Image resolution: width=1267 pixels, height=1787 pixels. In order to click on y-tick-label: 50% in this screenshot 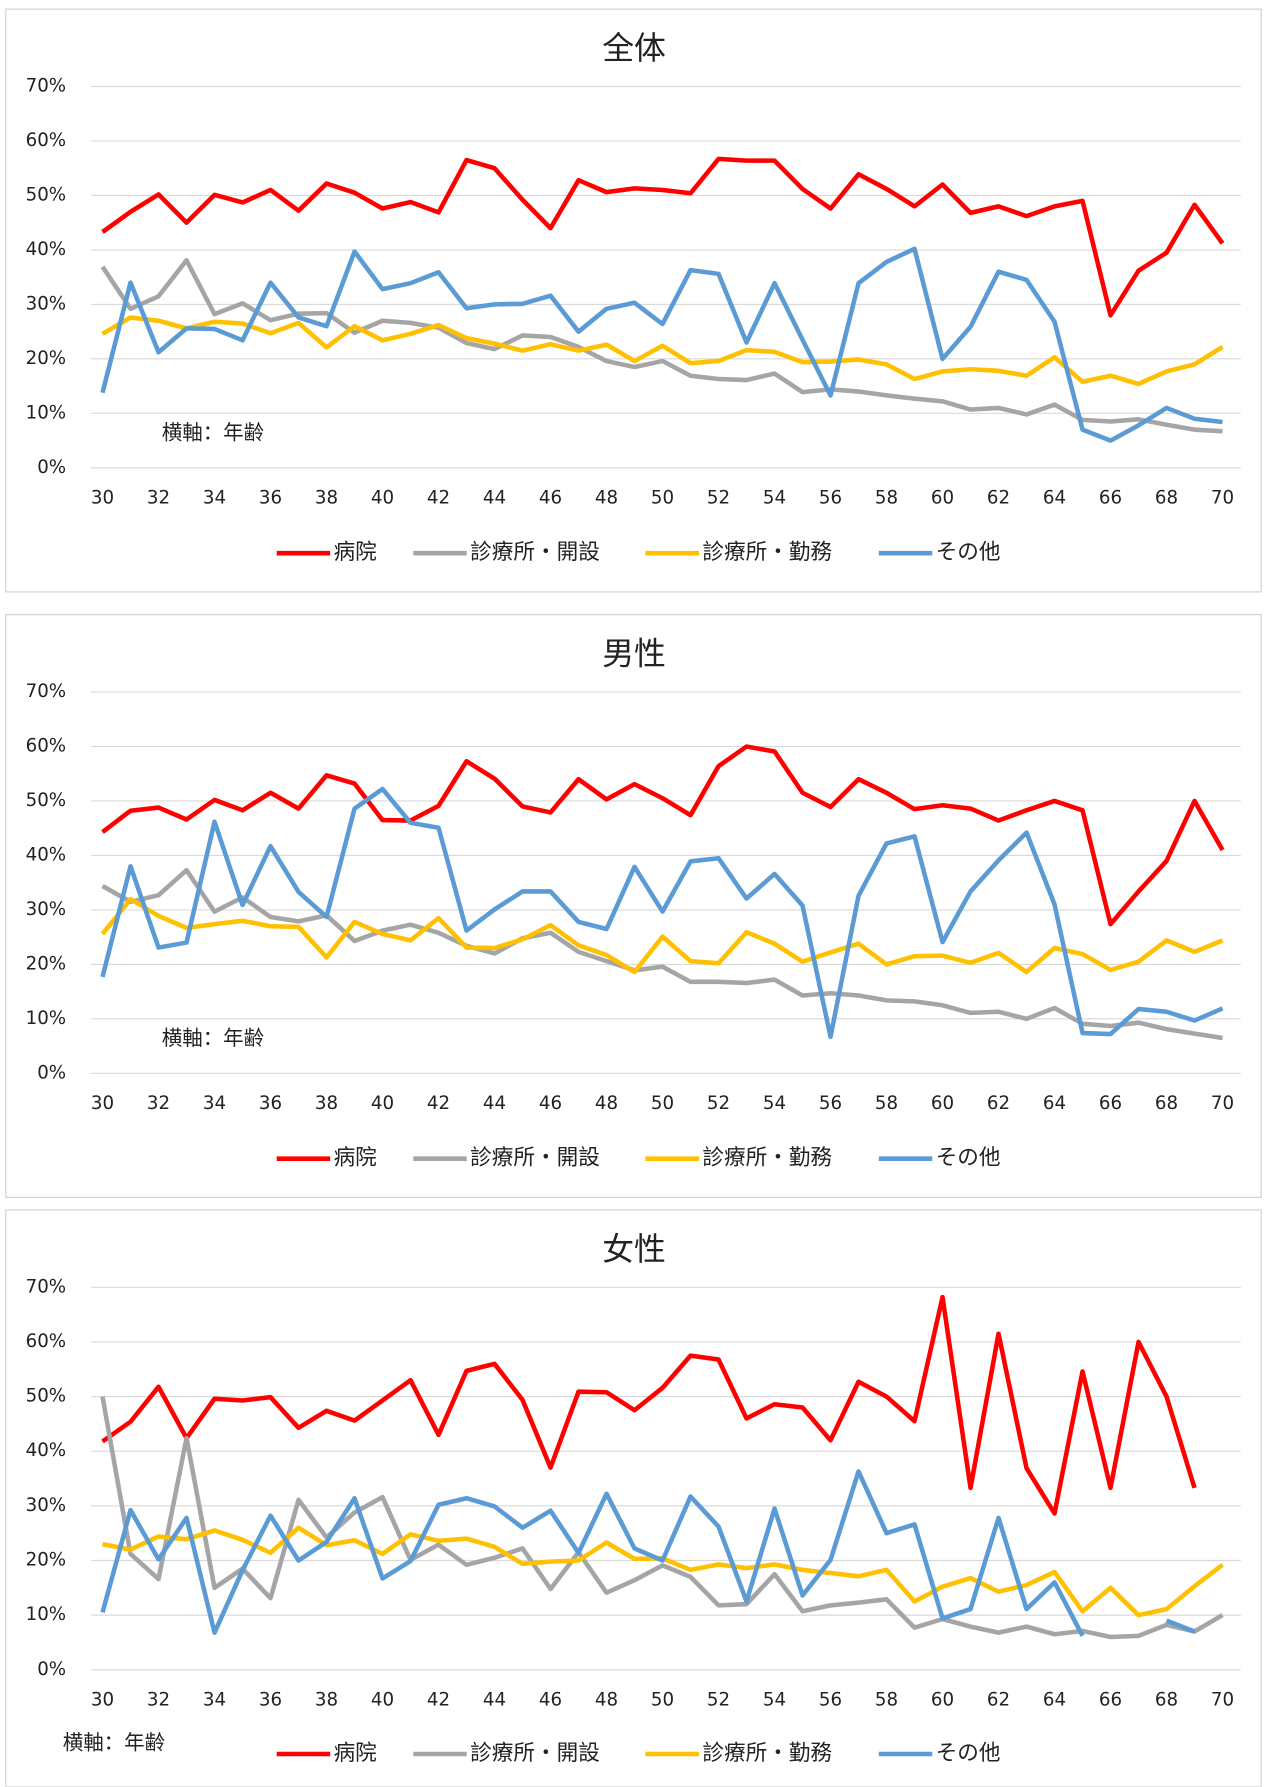, I will do `click(46, 1396)`.